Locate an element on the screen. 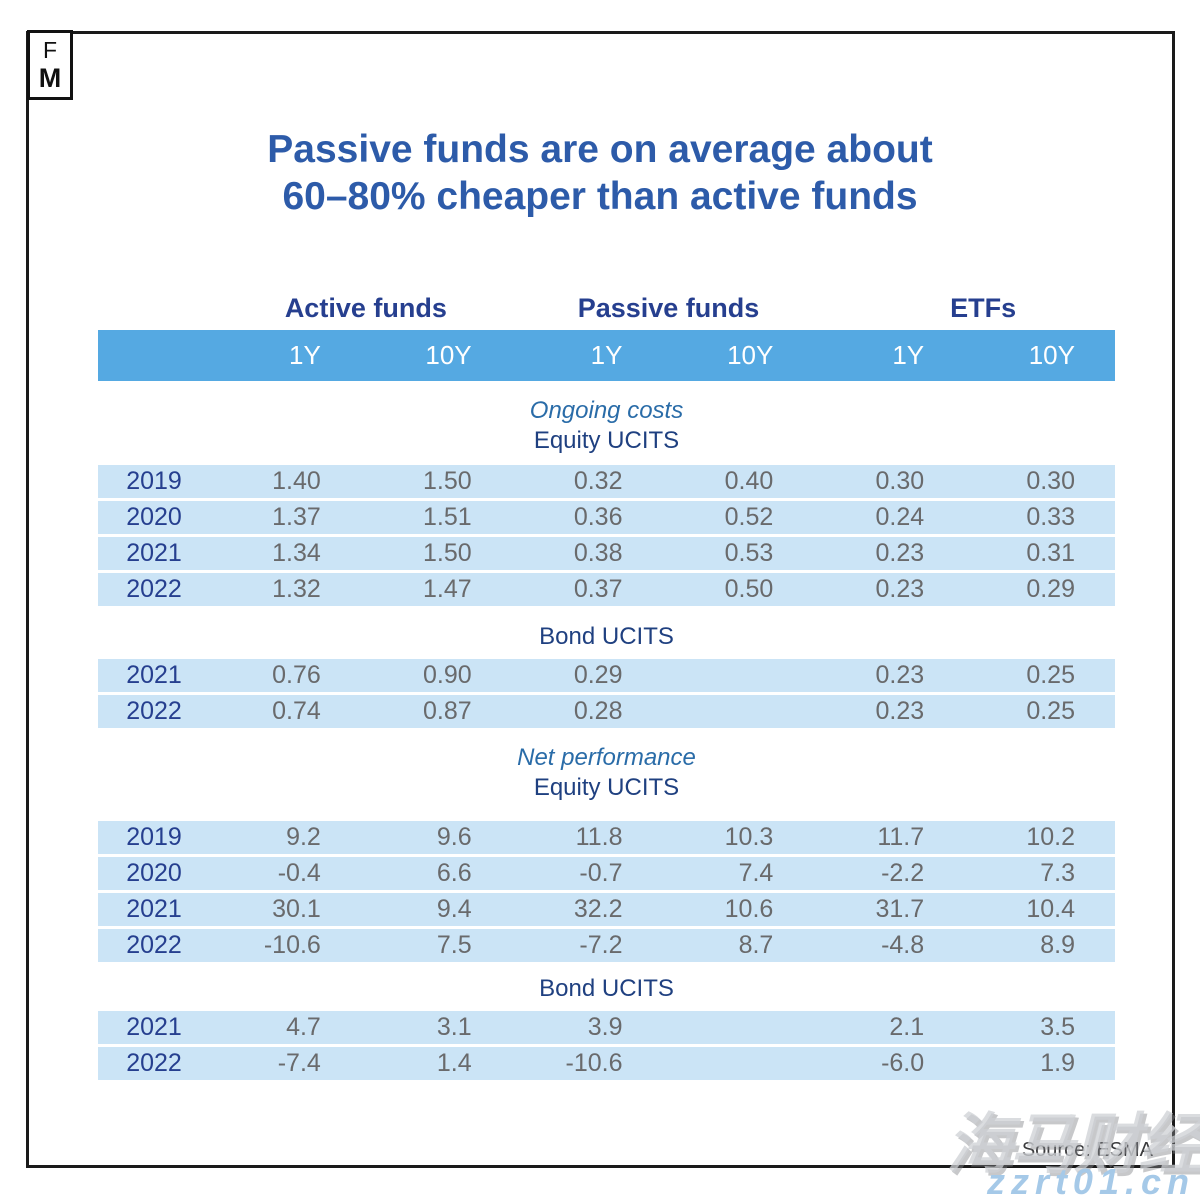 The height and width of the screenshot is (1200, 1200). value-cell: 0.32 is located at coordinates (598, 481).